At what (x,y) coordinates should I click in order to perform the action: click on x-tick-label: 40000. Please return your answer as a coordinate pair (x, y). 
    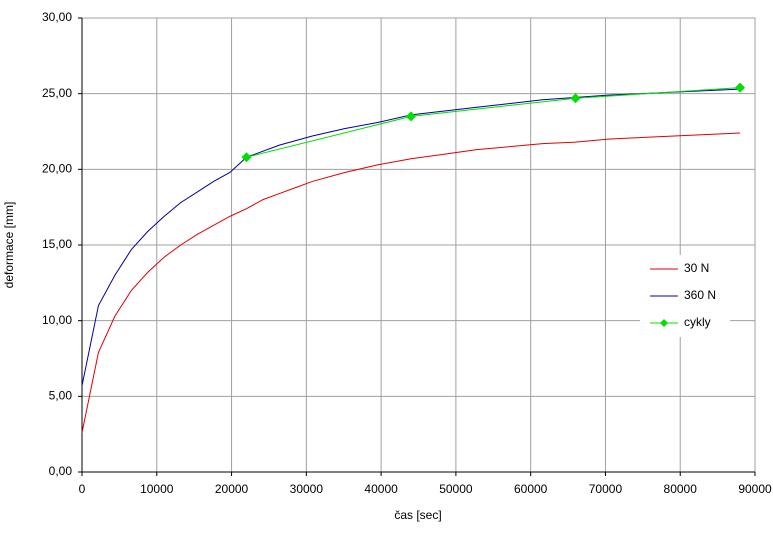
    Looking at the image, I should click on (381, 489).